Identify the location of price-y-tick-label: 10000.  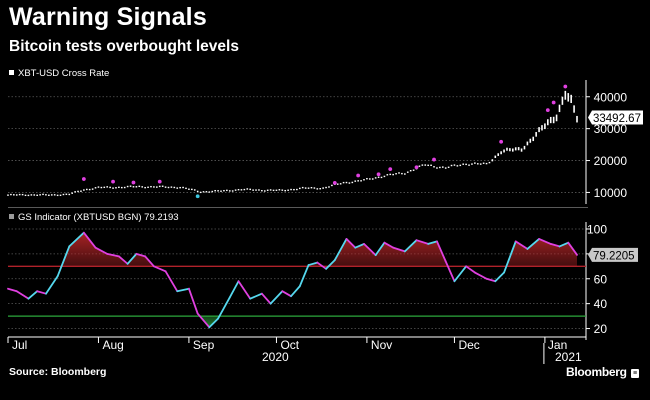
(611, 193).